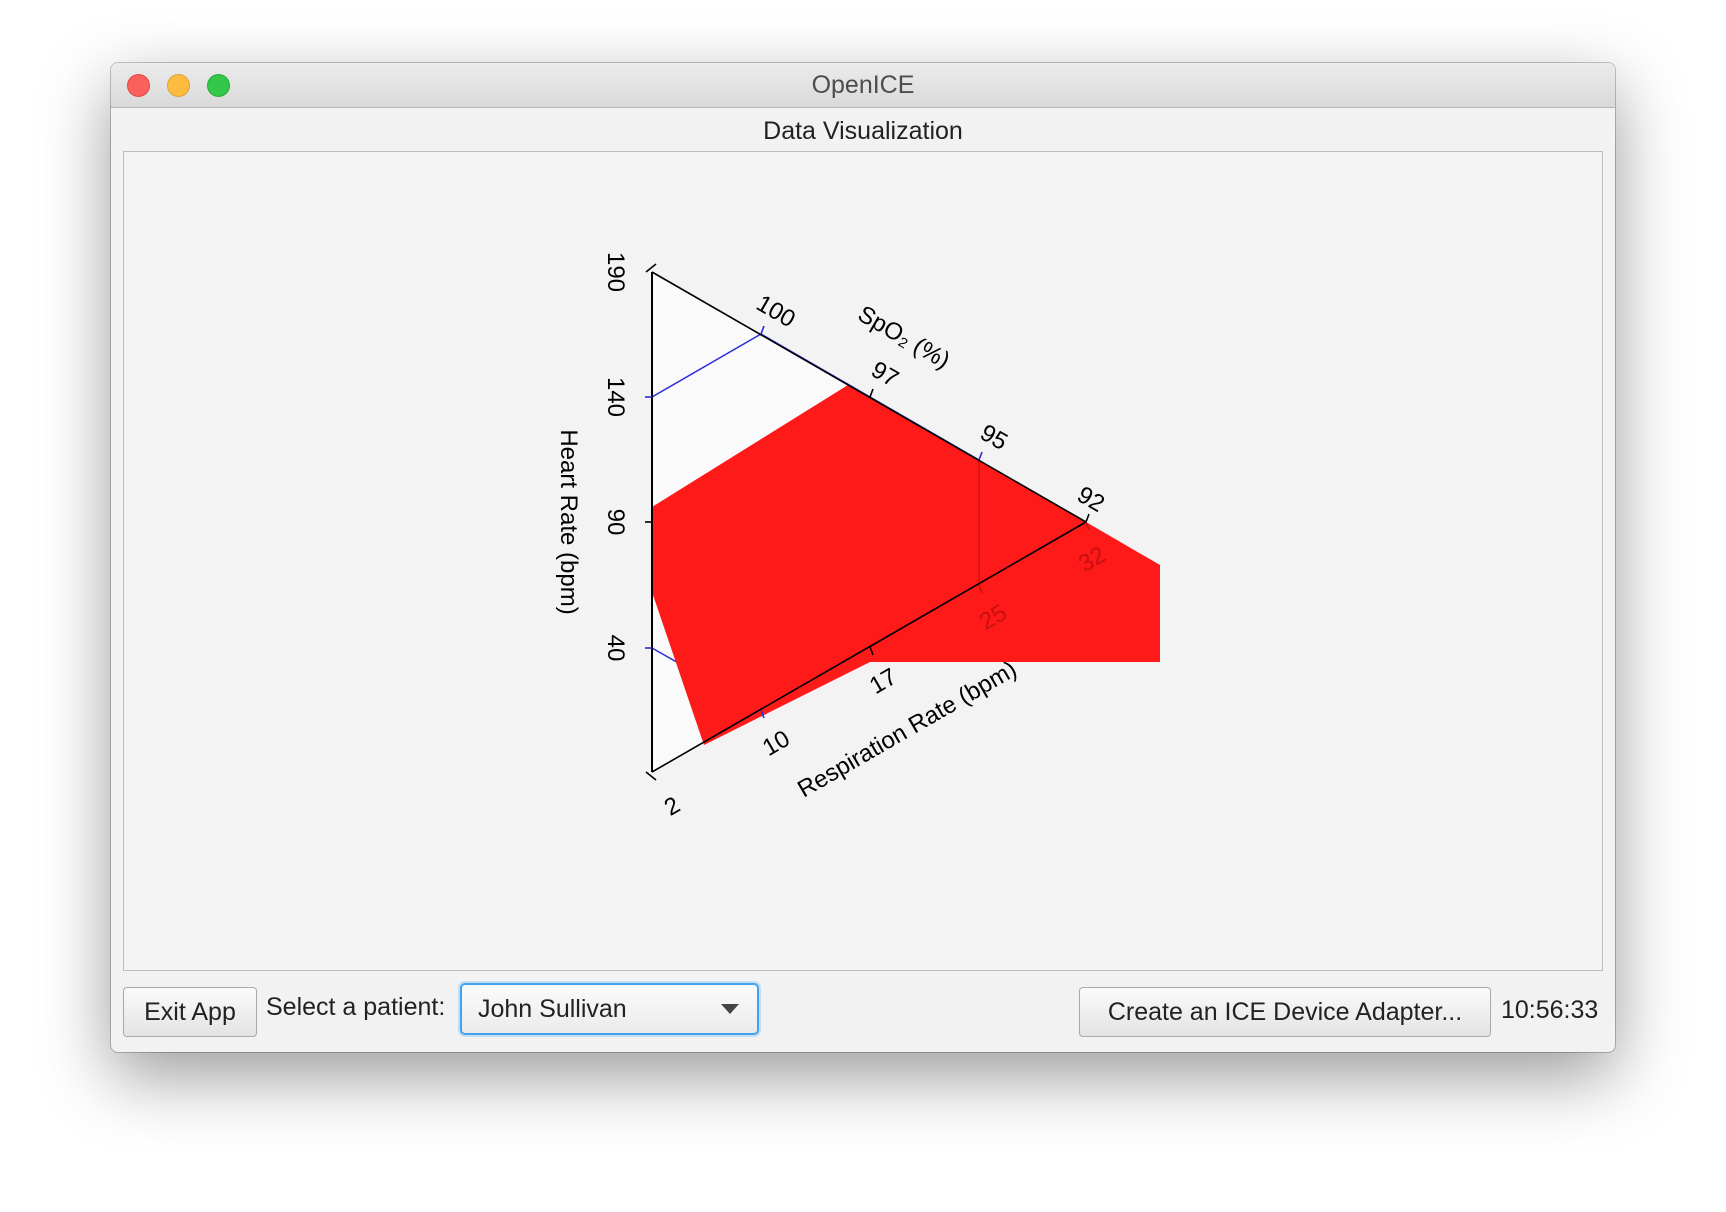 This screenshot has height=1212, width=1726. I want to click on rr-tick-label: 2, so click(672, 806).